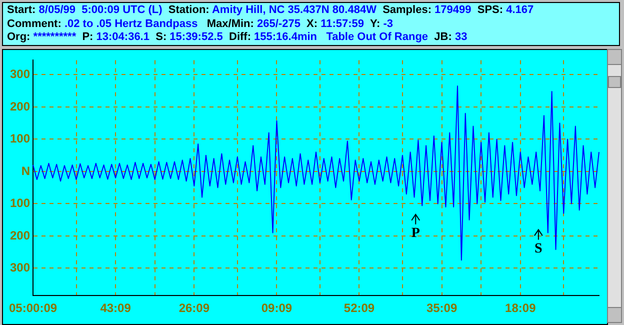 The height and width of the screenshot is (325, 624). I want to click on x-tick-label: 05:00:09, so click(33, 308).